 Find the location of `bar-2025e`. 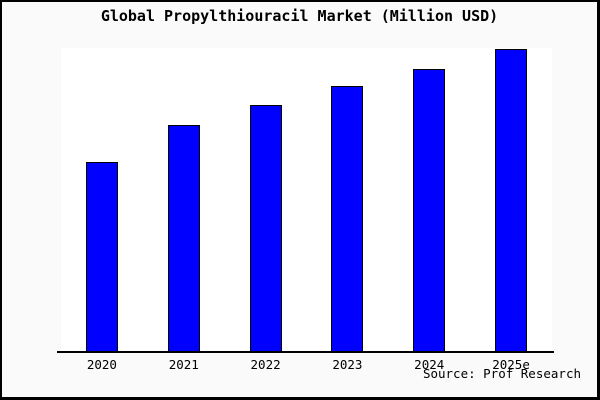

bar-2025e is located at coordinates (511, 200).